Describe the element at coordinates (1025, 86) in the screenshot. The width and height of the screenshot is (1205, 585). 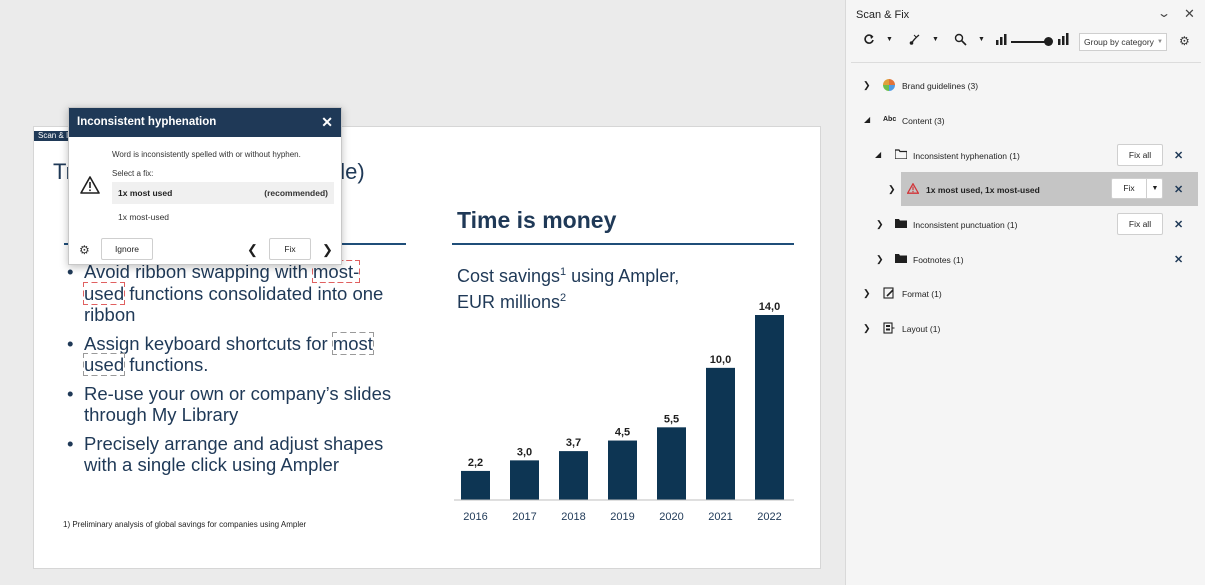
I see `tree-row-brand-guidelines: ❯ Brand guidelines (3)` at that location.